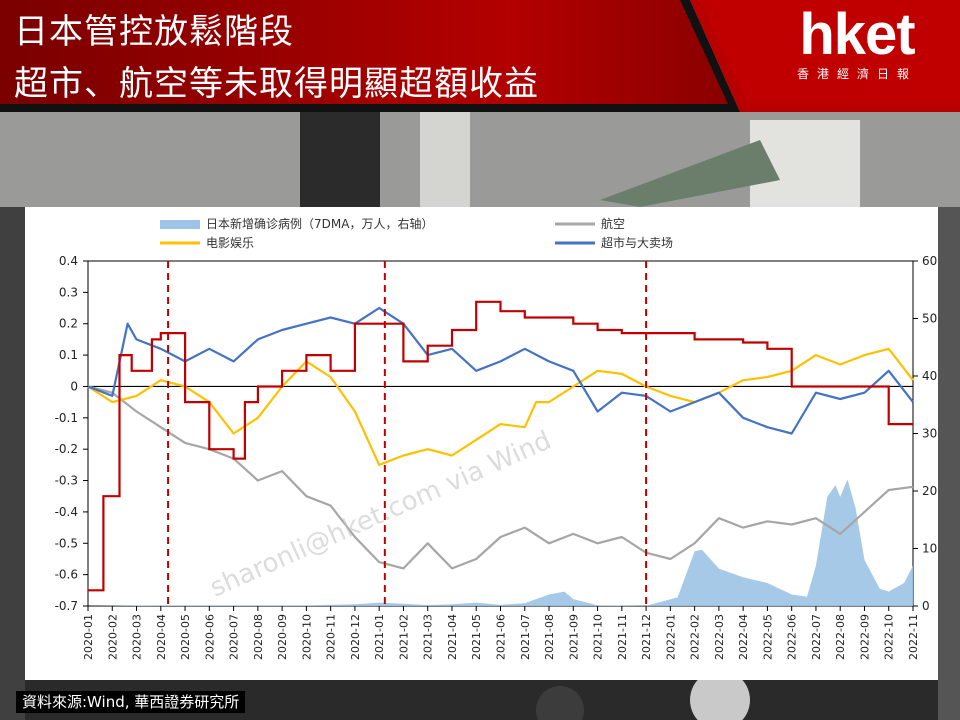 The height and width of the screenshot is (720, 960). Describe the element at coordinates (549, 637) in the screenshot. I see `x-tick-label: 2021-08` at that location.